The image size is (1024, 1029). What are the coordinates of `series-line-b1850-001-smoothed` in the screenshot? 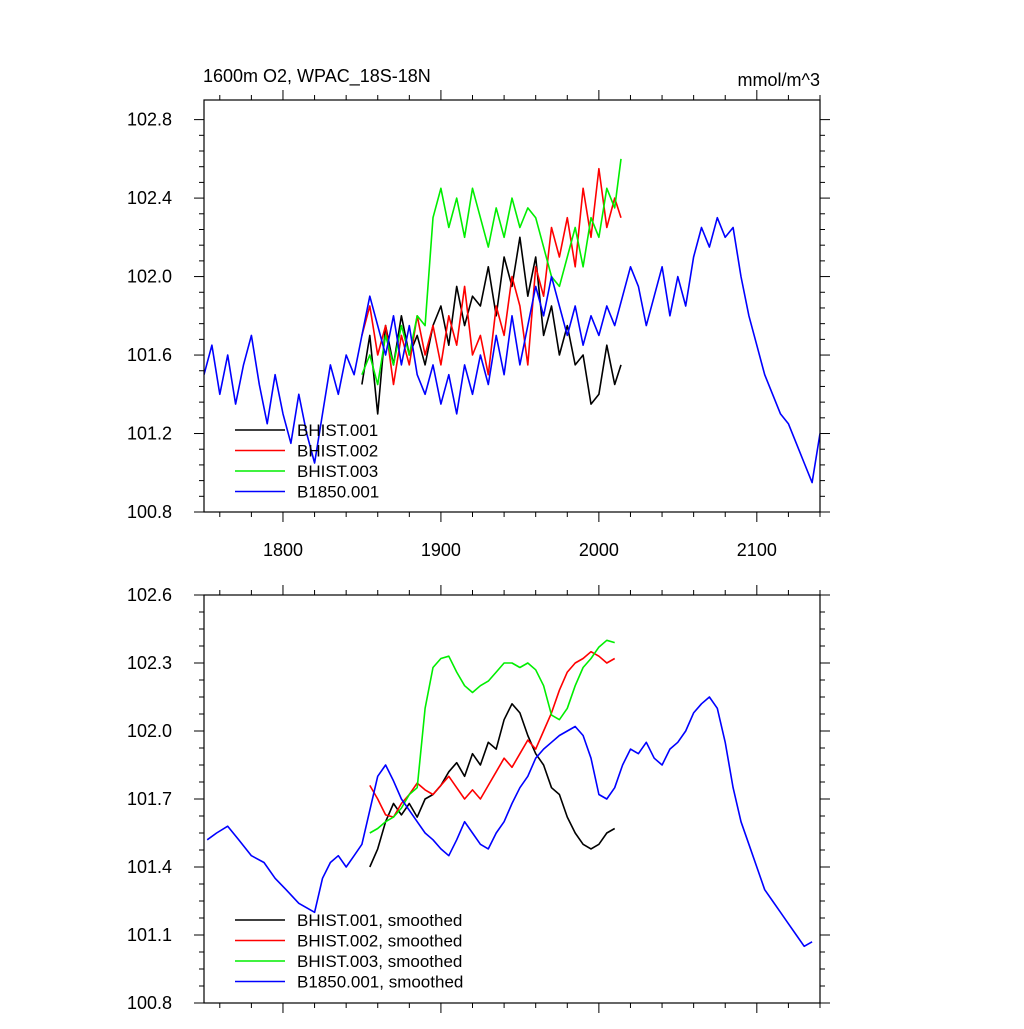 It's located at (509, 822).